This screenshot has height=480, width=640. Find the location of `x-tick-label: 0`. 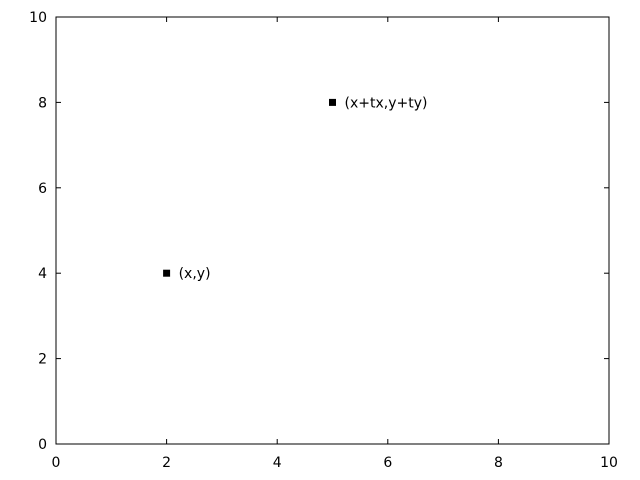

x-tick-label: 0 is located at coordinates (56, 463).